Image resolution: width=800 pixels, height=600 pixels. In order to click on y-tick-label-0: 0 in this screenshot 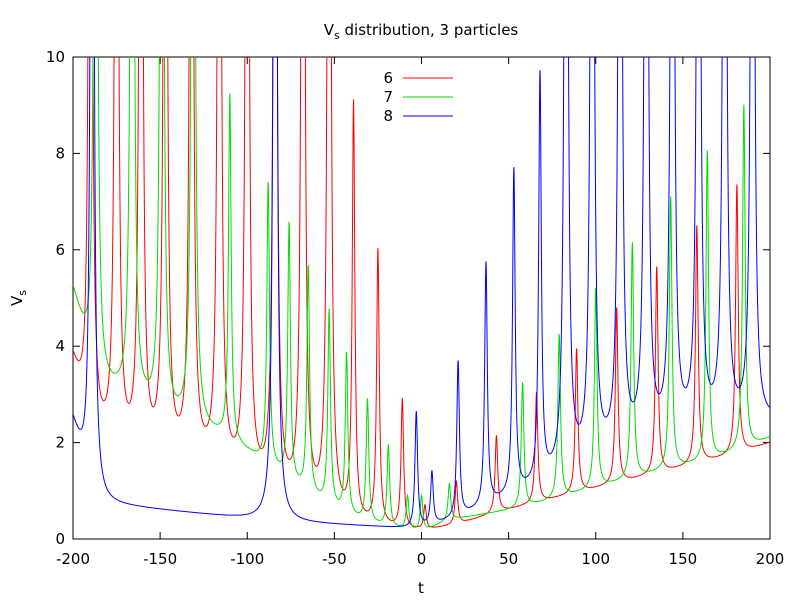, I will do `click(60, 539)`.